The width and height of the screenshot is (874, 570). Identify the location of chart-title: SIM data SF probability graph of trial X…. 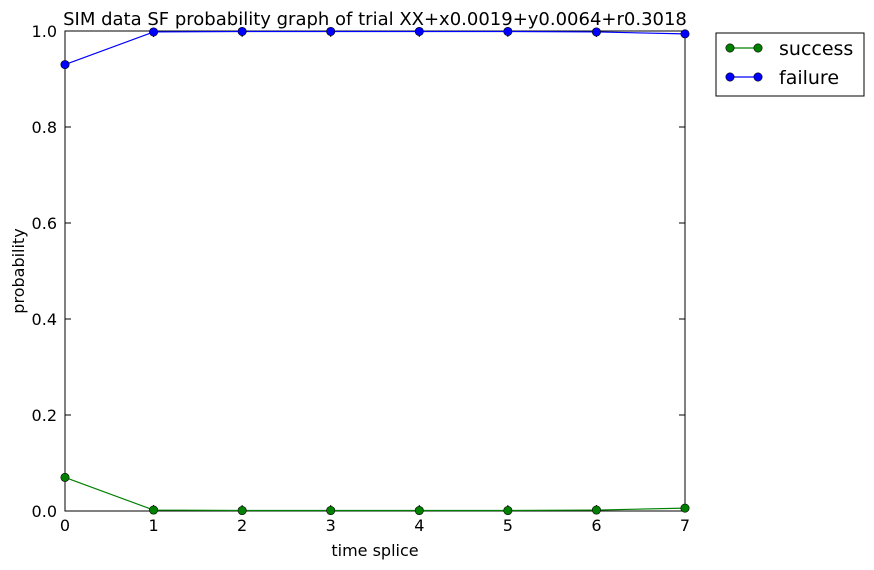
(375, 19).